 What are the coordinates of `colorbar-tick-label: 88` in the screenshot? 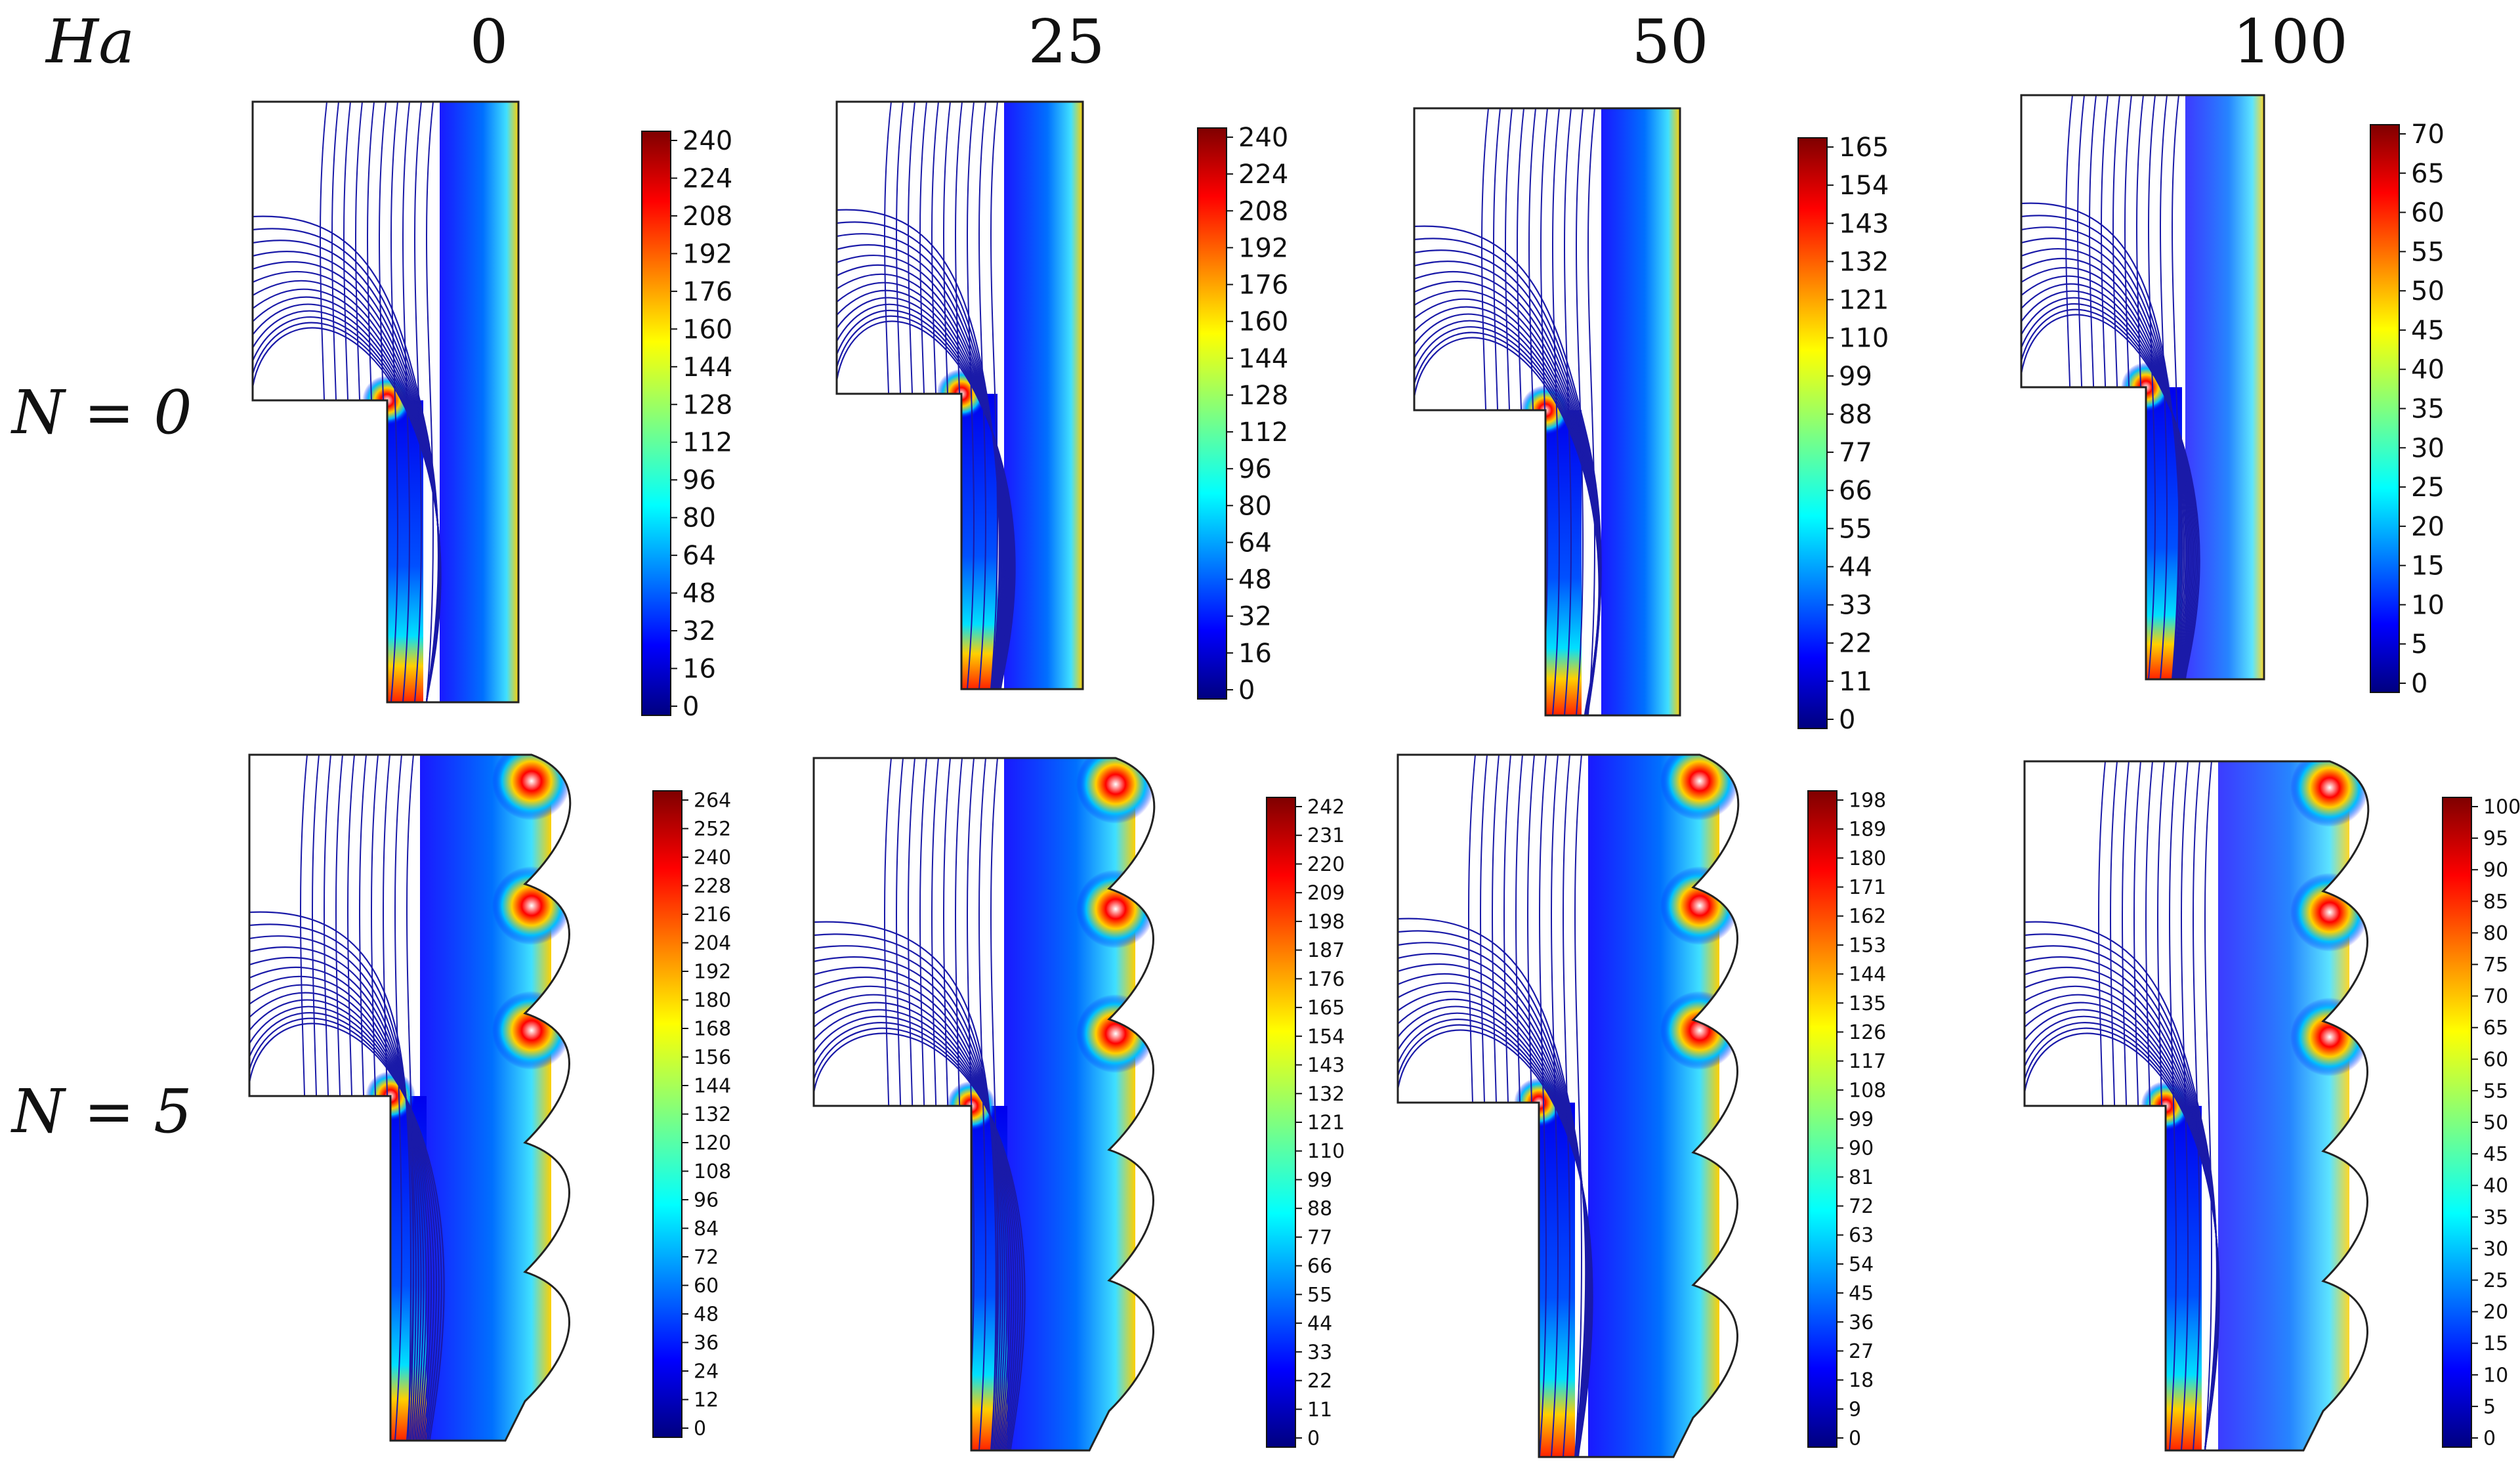 It's located at (1855, 415).